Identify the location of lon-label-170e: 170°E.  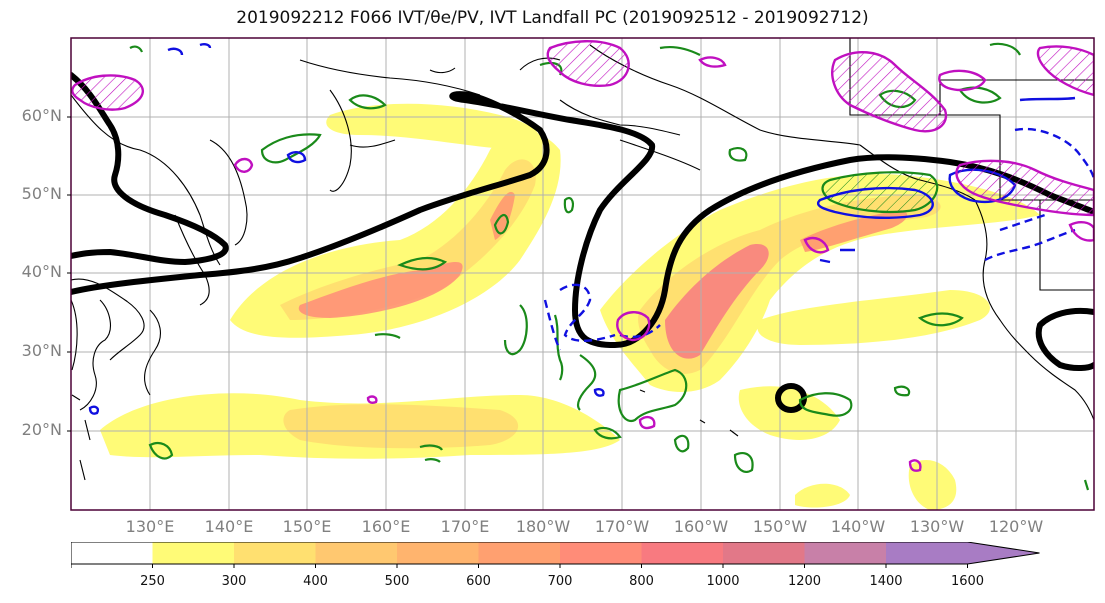
(465, 526).